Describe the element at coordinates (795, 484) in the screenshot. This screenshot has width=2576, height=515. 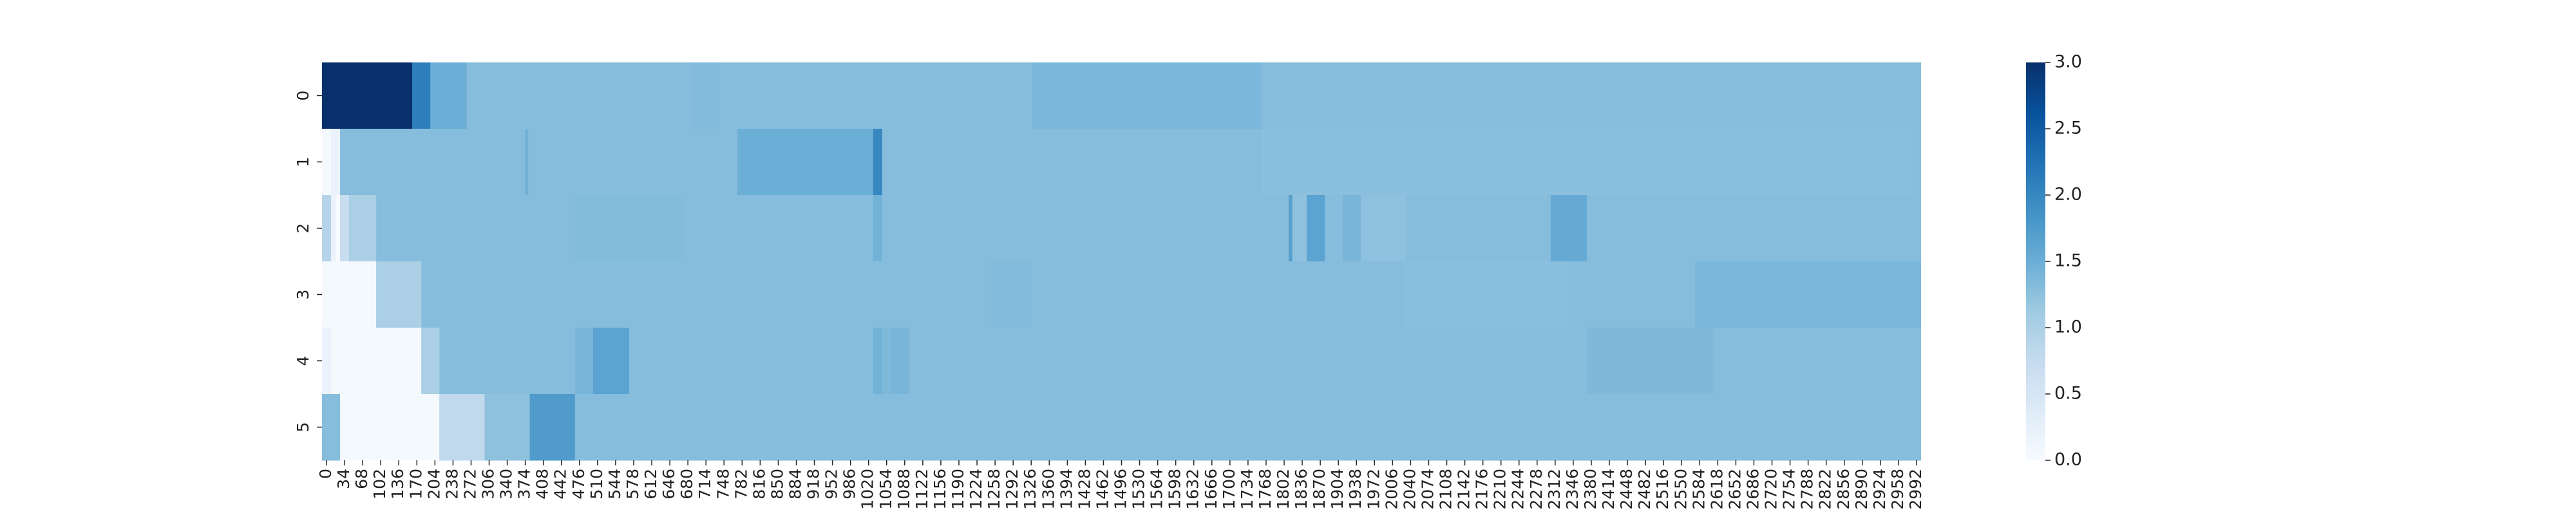
I see `x-tick-label: 884` at that location.